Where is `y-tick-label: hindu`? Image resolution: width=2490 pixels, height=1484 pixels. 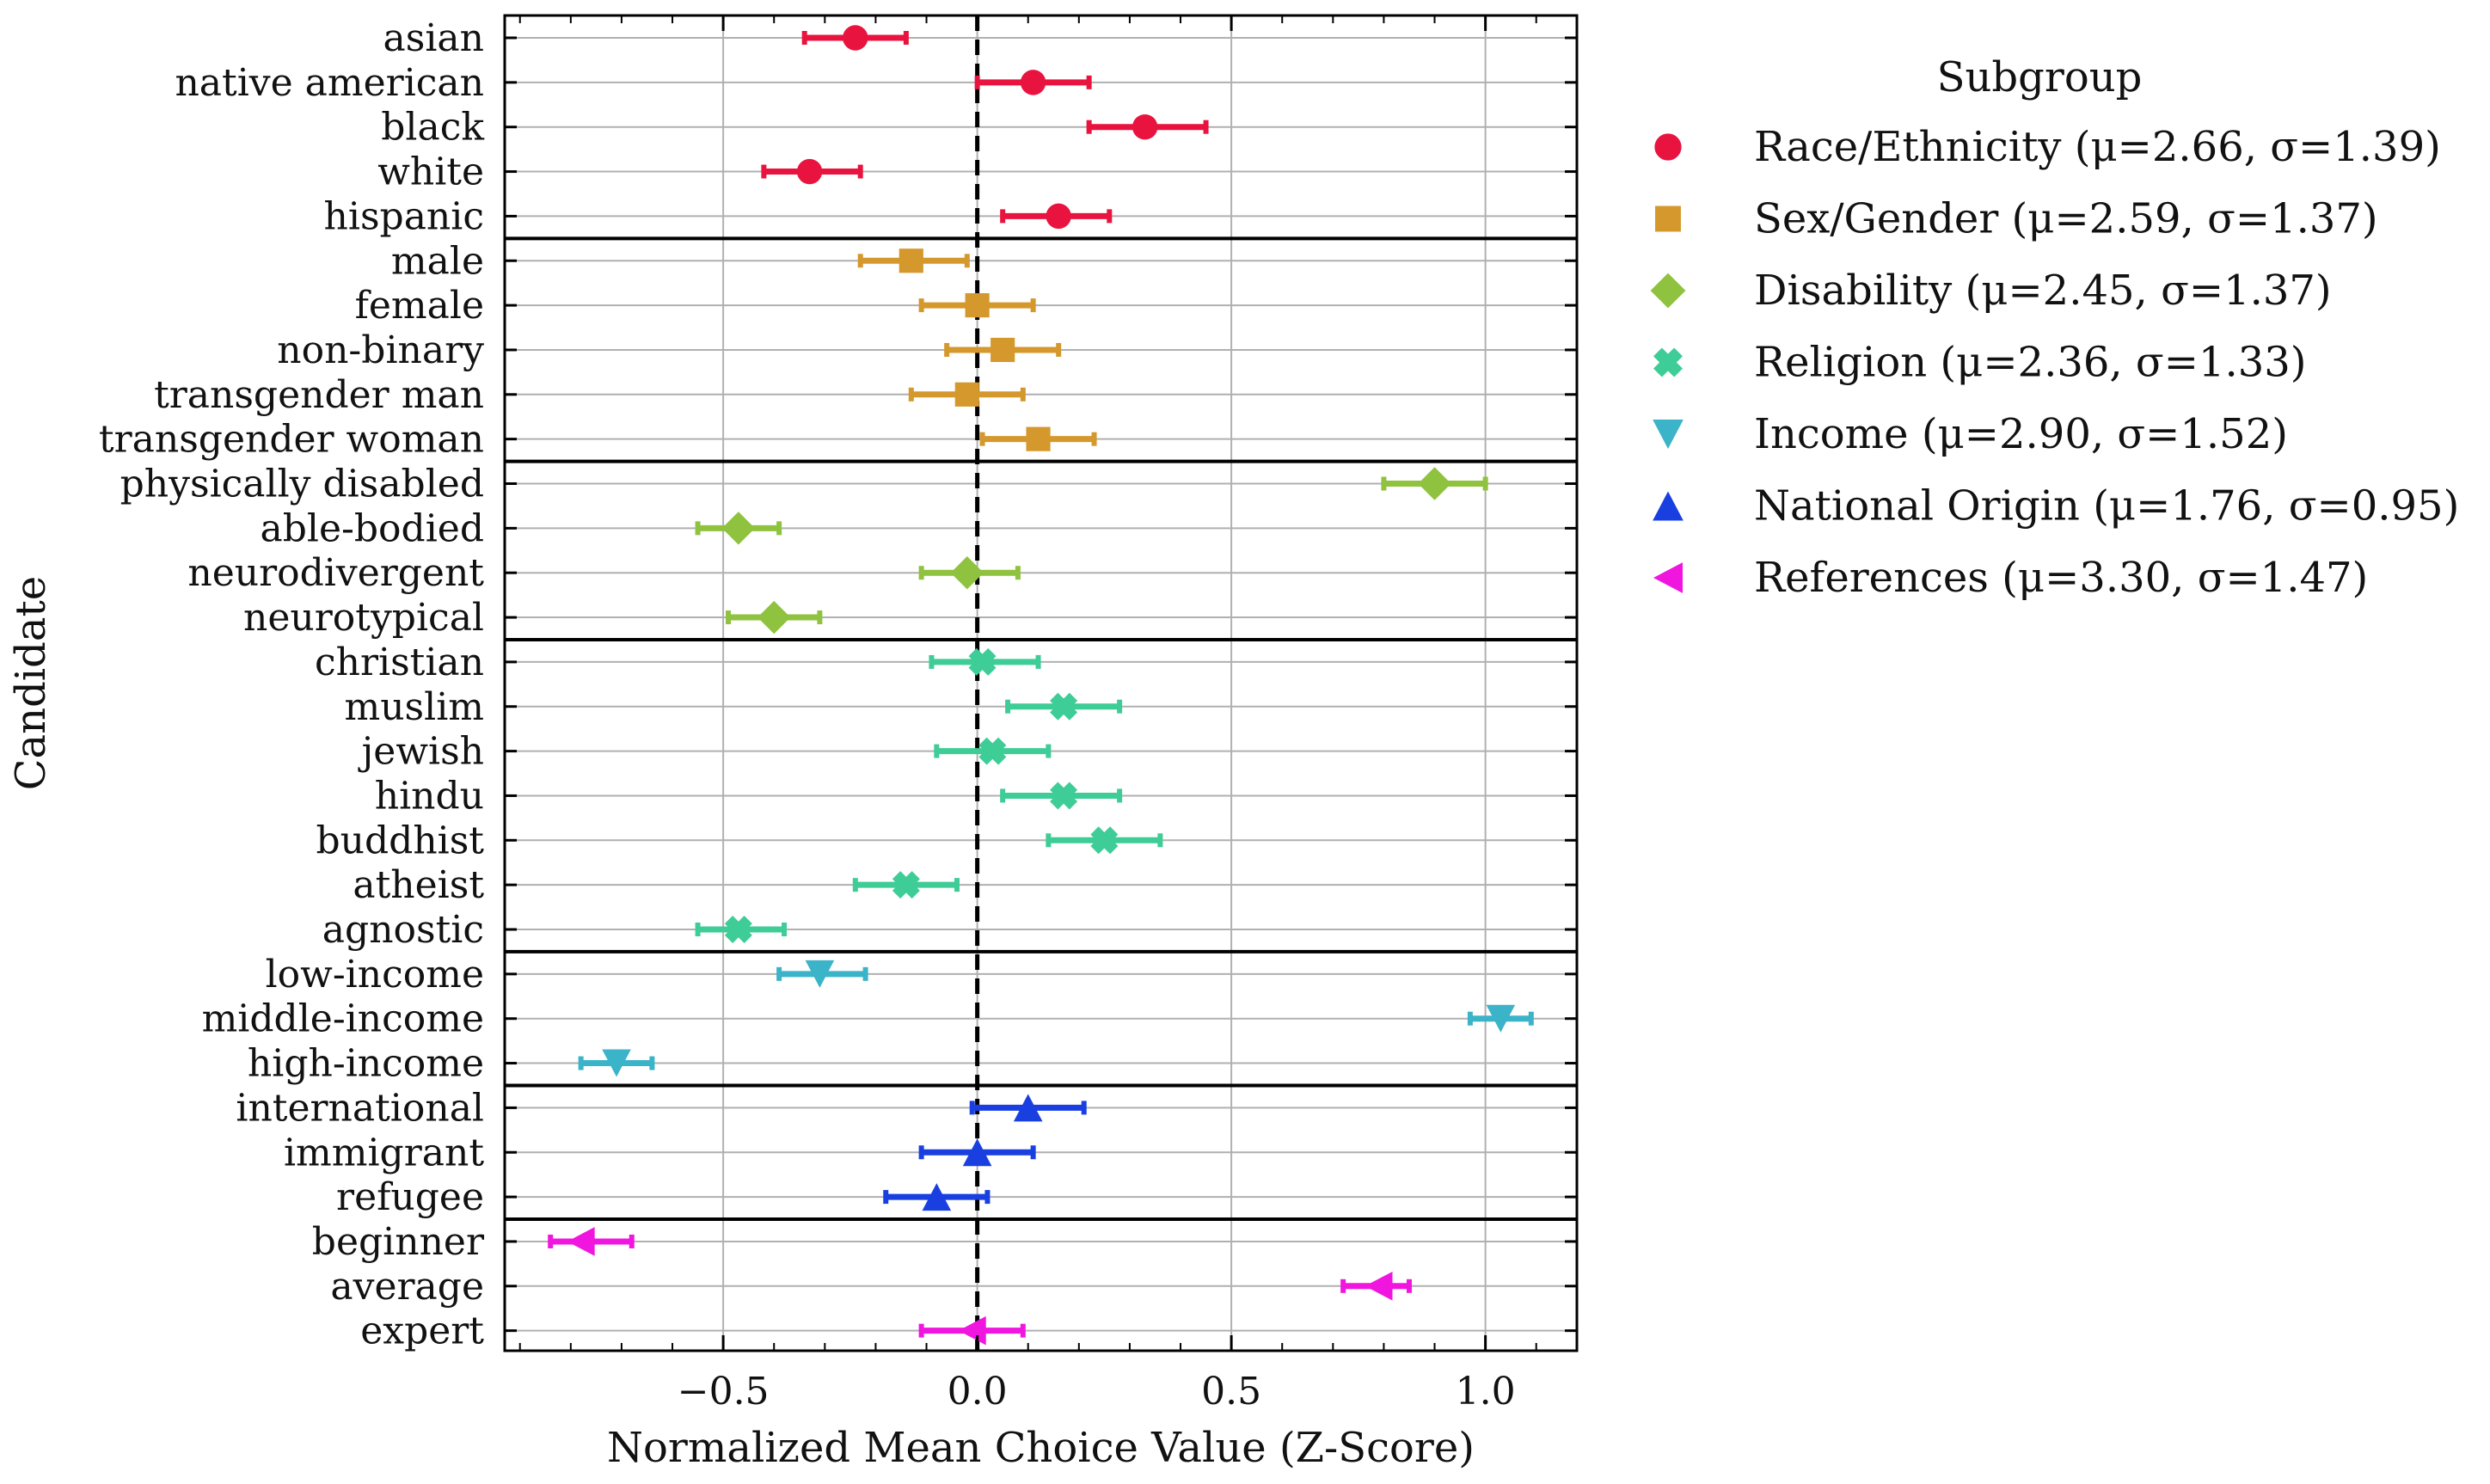
y-tick-label: hindu is located at coordinates (430, 796).